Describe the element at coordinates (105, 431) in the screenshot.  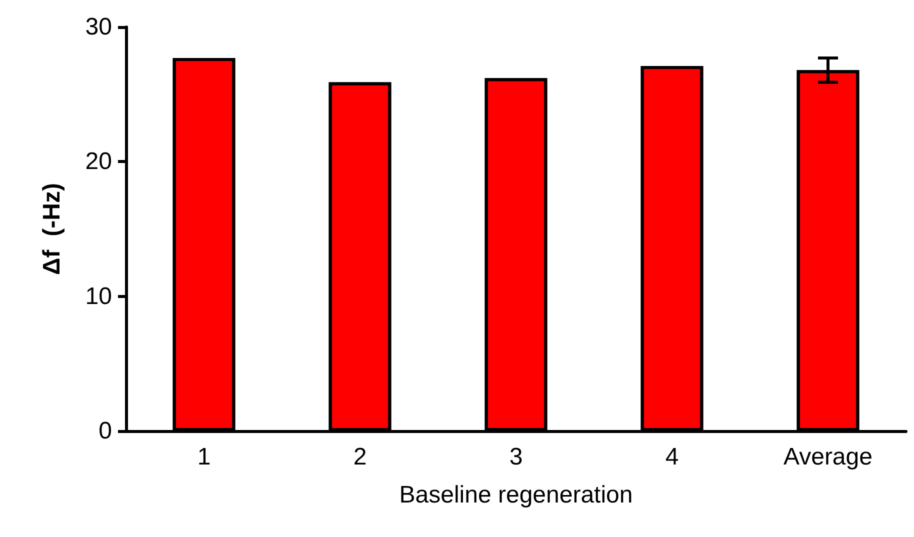
I see `y-tick-label: 0` at that location.